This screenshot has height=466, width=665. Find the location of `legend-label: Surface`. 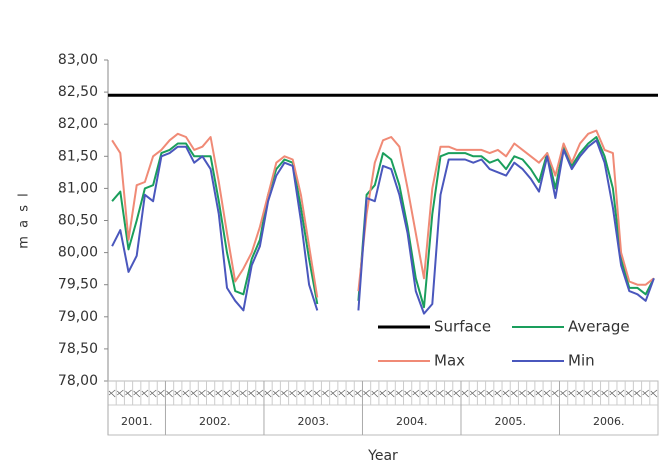

legend-label: Surface is located at coordinates (462, 327).